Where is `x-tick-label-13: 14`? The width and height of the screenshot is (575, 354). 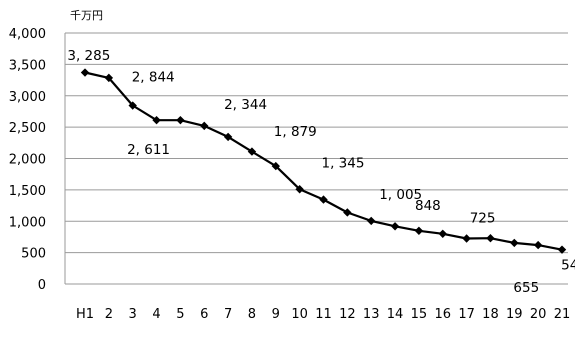 x-tick-label-13: 14 is located at coordinates (395, 314).